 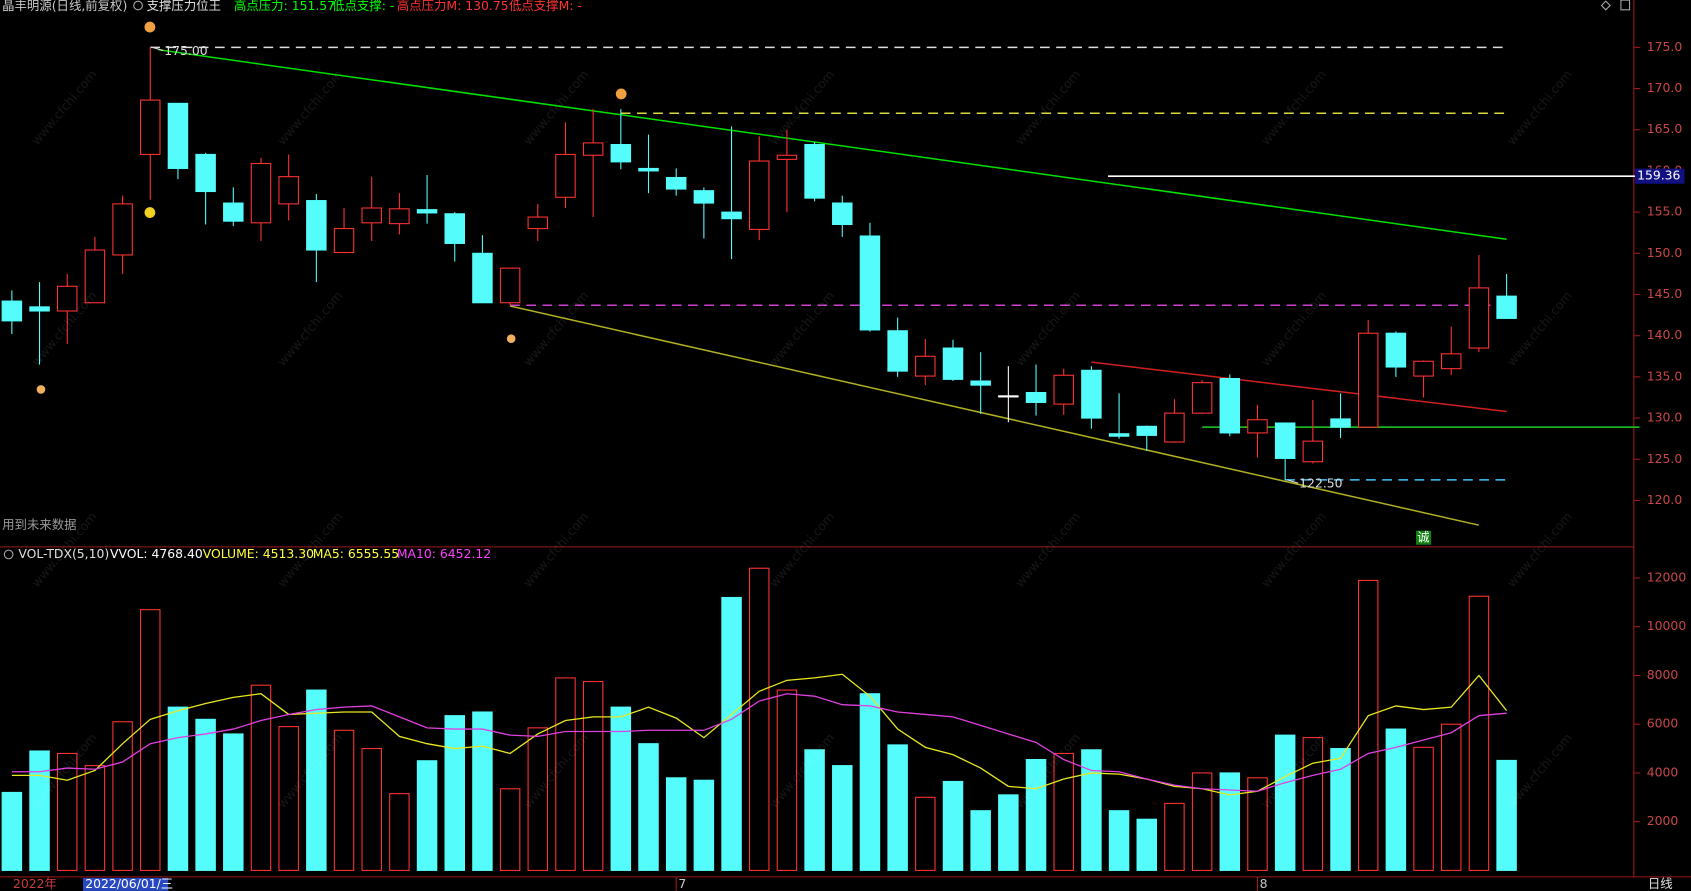 What do you see at coordinates (184, 6) in the screenshot?
I see `indicator-name: 支撑压力位王` at bounding box center [184, 6].